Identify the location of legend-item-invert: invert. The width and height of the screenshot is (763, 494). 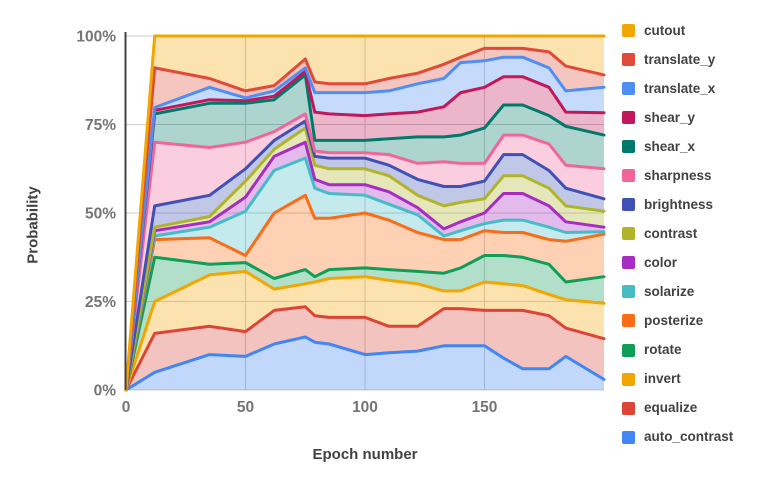
(677, 379).